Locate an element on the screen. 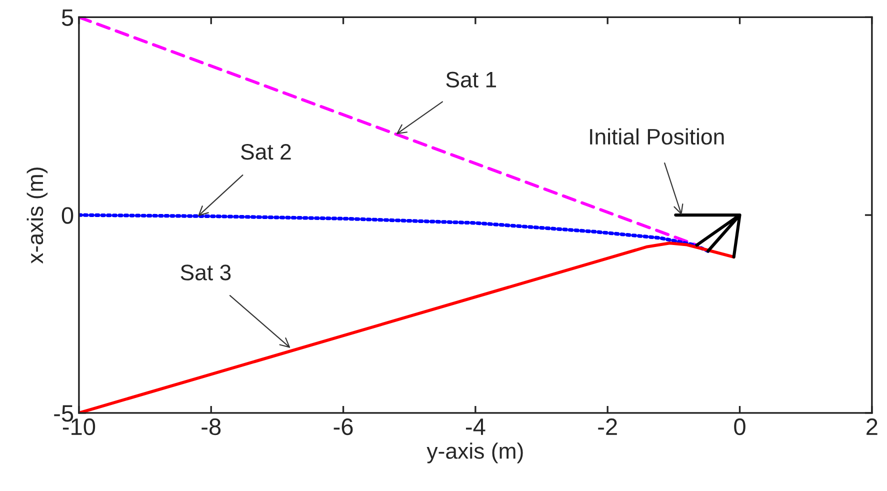  y-axis-title: x-axis (m) is located at coordinates (37, 216).